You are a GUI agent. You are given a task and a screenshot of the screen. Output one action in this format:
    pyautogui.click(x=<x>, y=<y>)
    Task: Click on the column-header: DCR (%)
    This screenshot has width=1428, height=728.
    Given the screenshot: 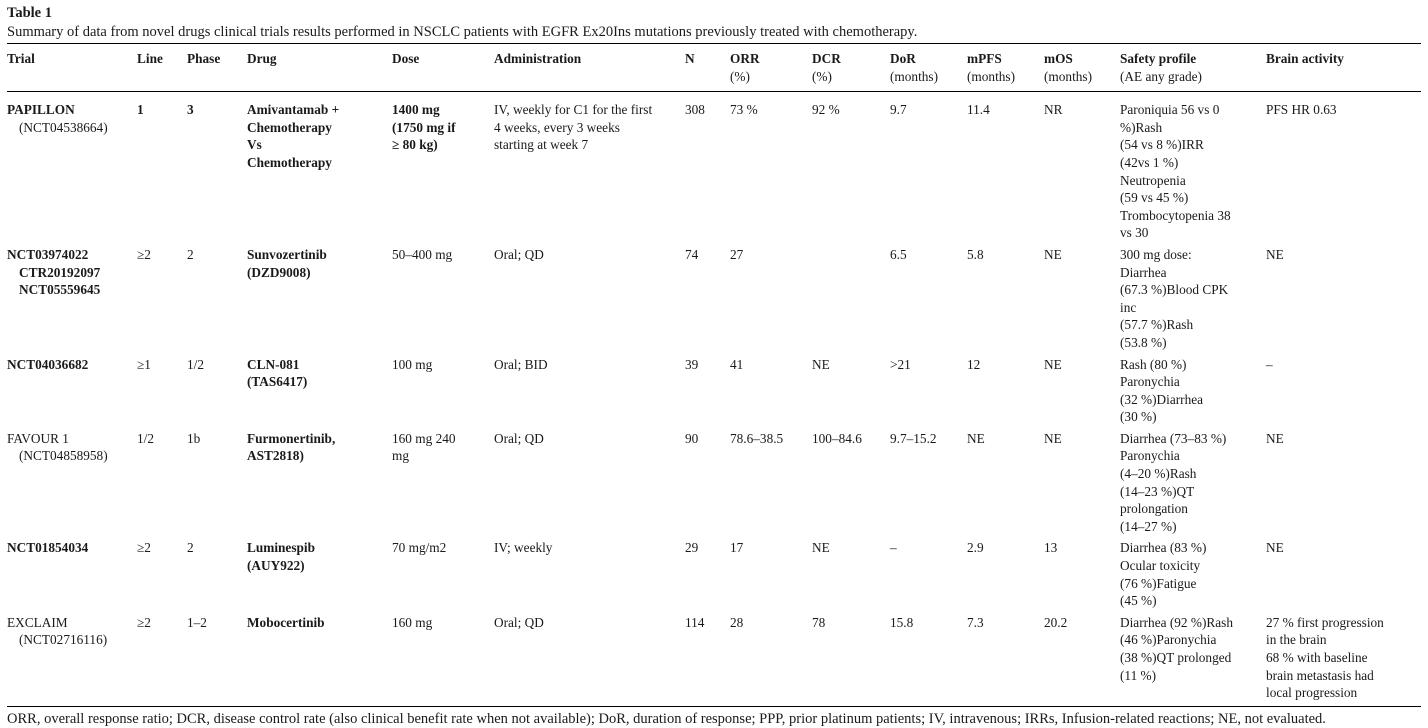 What is the action you would take?
    pyautogui.click(x=851, y=68)
    